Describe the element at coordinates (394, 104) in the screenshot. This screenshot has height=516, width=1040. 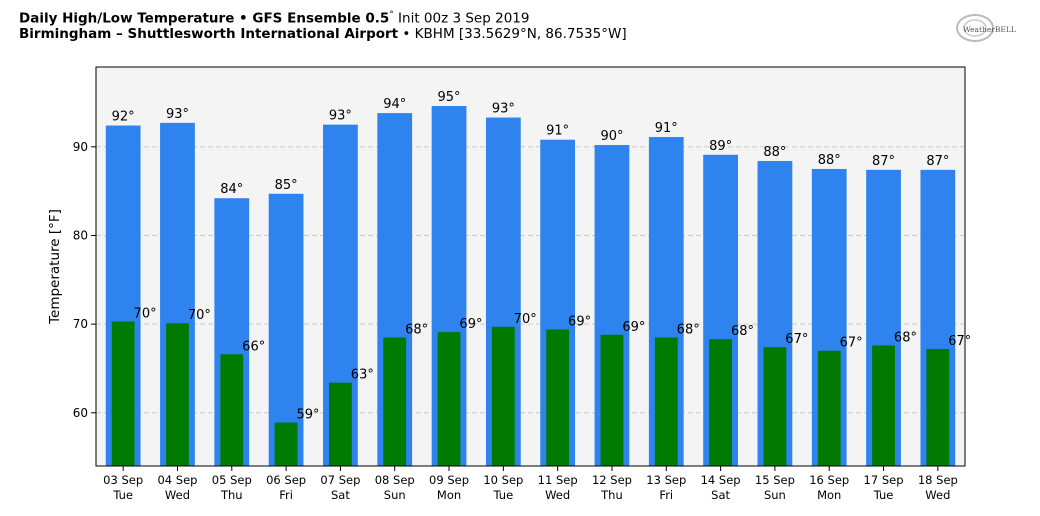
I see `high-label: 94°` at that location.